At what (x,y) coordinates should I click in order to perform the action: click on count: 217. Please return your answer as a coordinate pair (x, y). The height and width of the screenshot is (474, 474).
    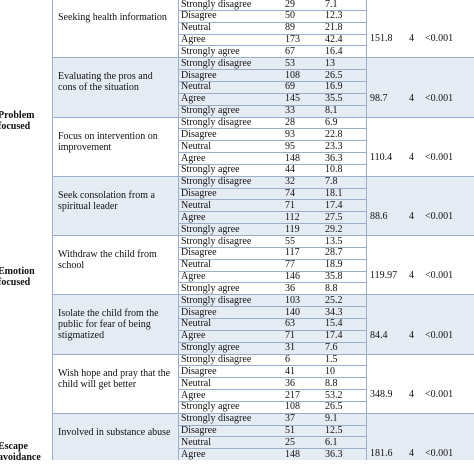
    Looking at the image, I should click on (292, 395).